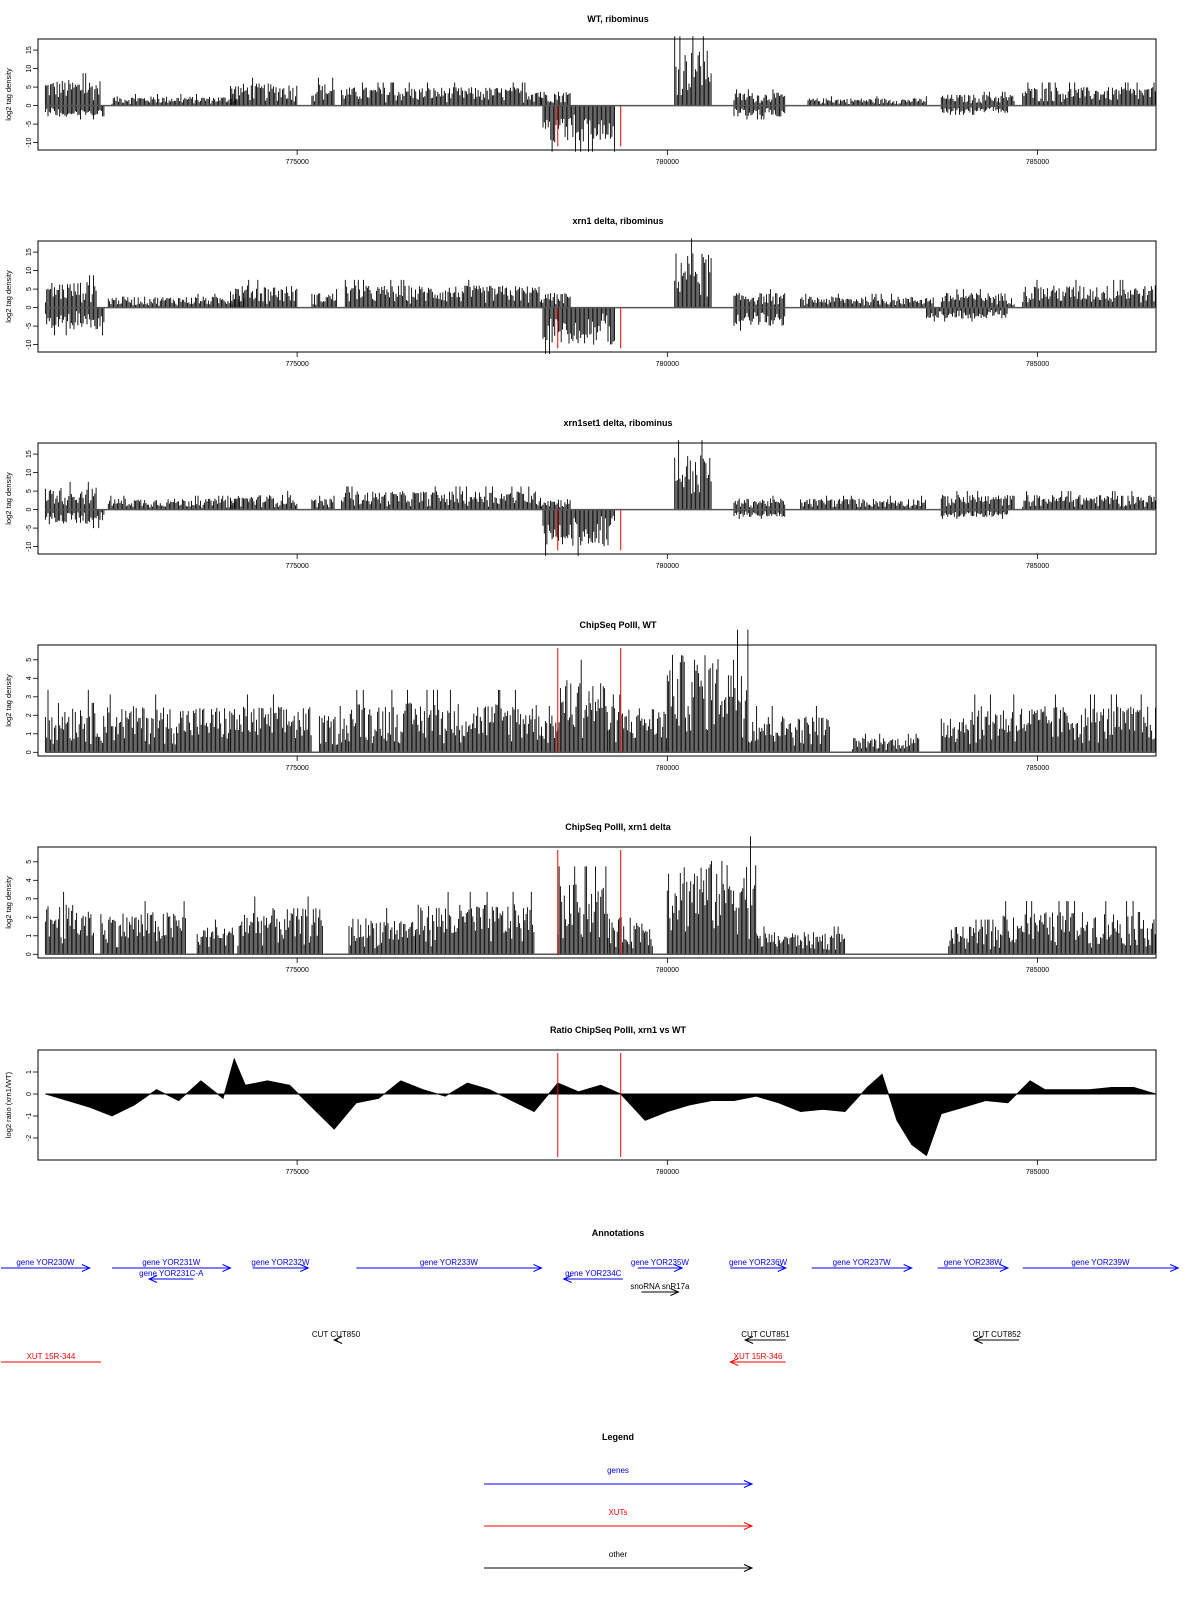  I want to click on annotations-title: Annotations, so click(618, 1233).